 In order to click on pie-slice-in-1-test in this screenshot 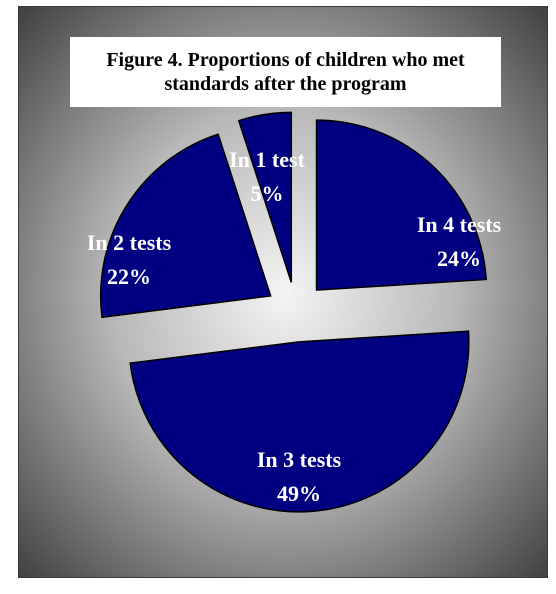, I will do `click(265, 197)`.